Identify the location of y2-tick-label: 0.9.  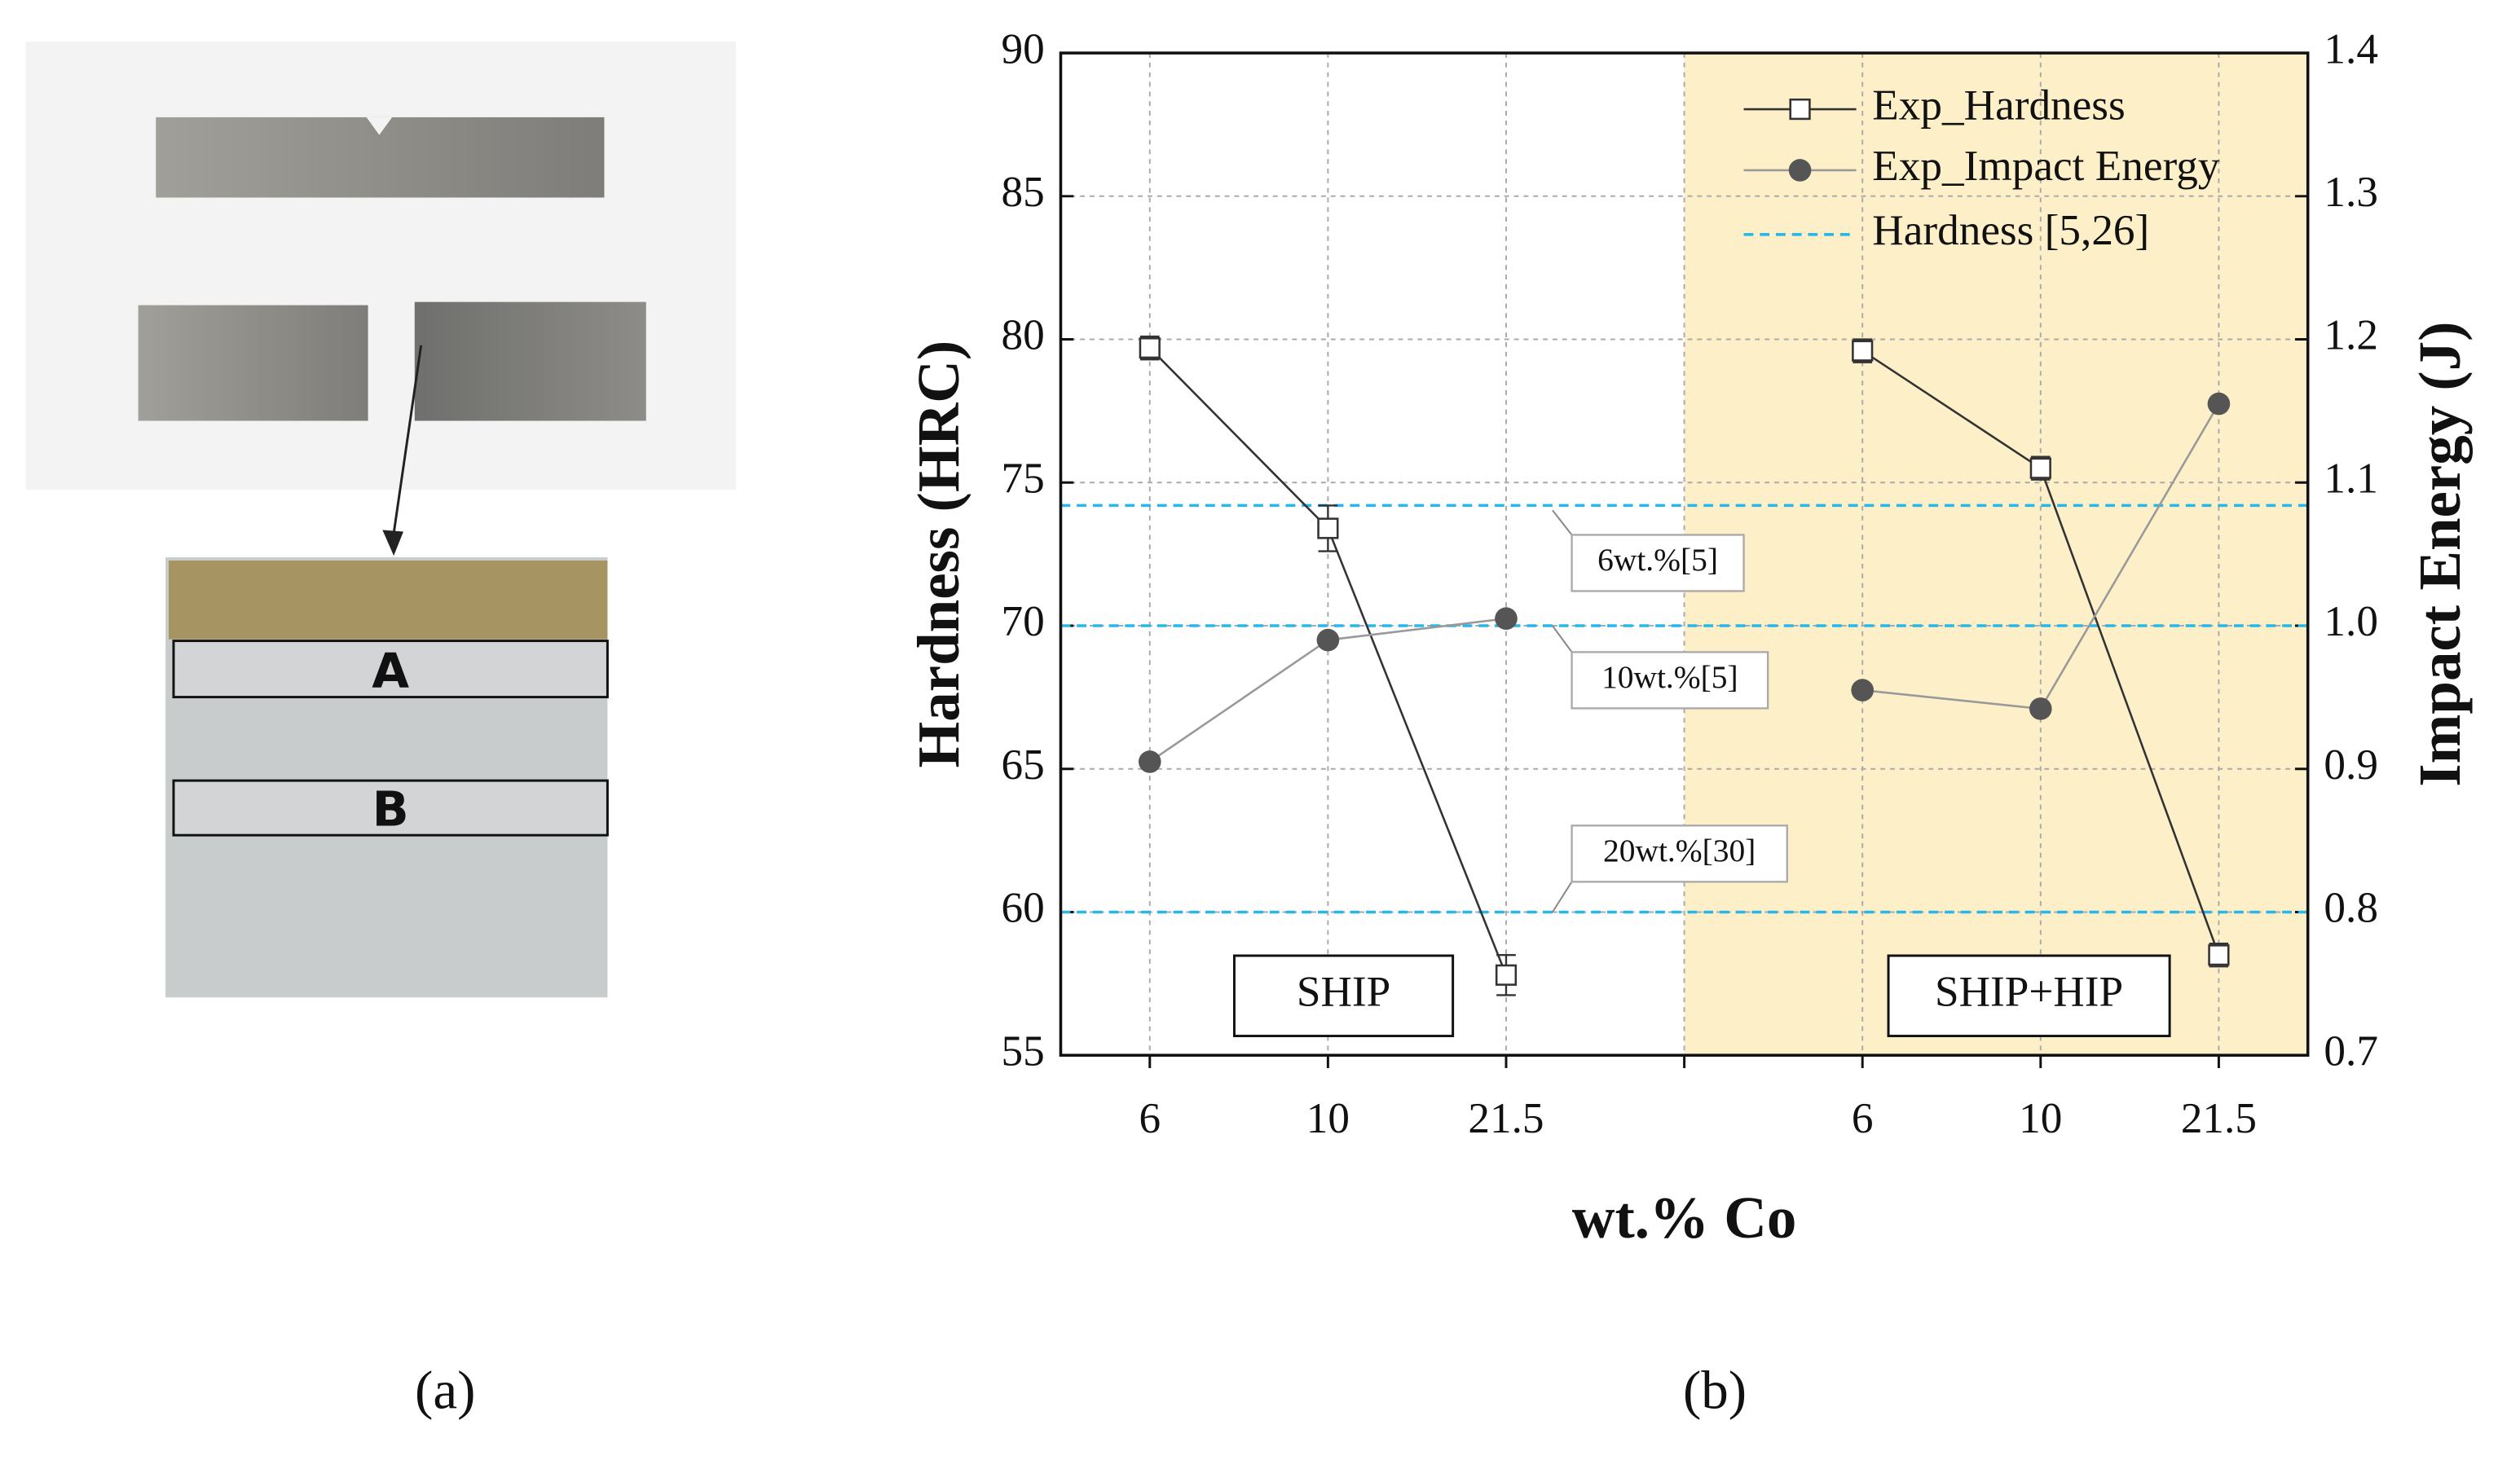
(2351, 765).